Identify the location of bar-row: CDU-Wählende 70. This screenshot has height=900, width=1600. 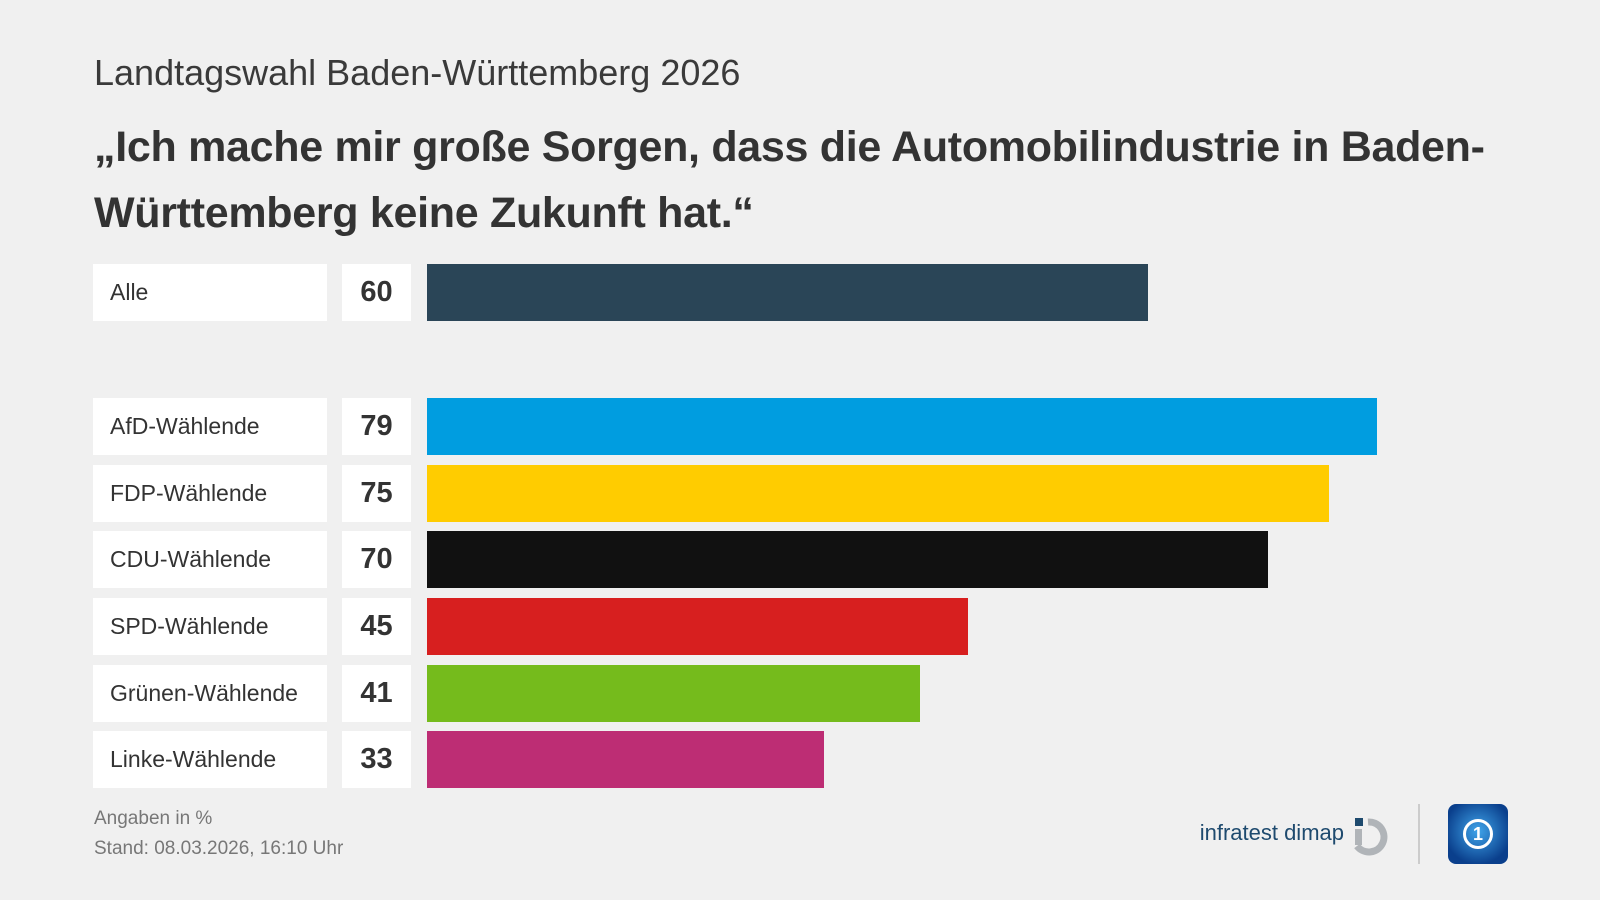
(793, 559).